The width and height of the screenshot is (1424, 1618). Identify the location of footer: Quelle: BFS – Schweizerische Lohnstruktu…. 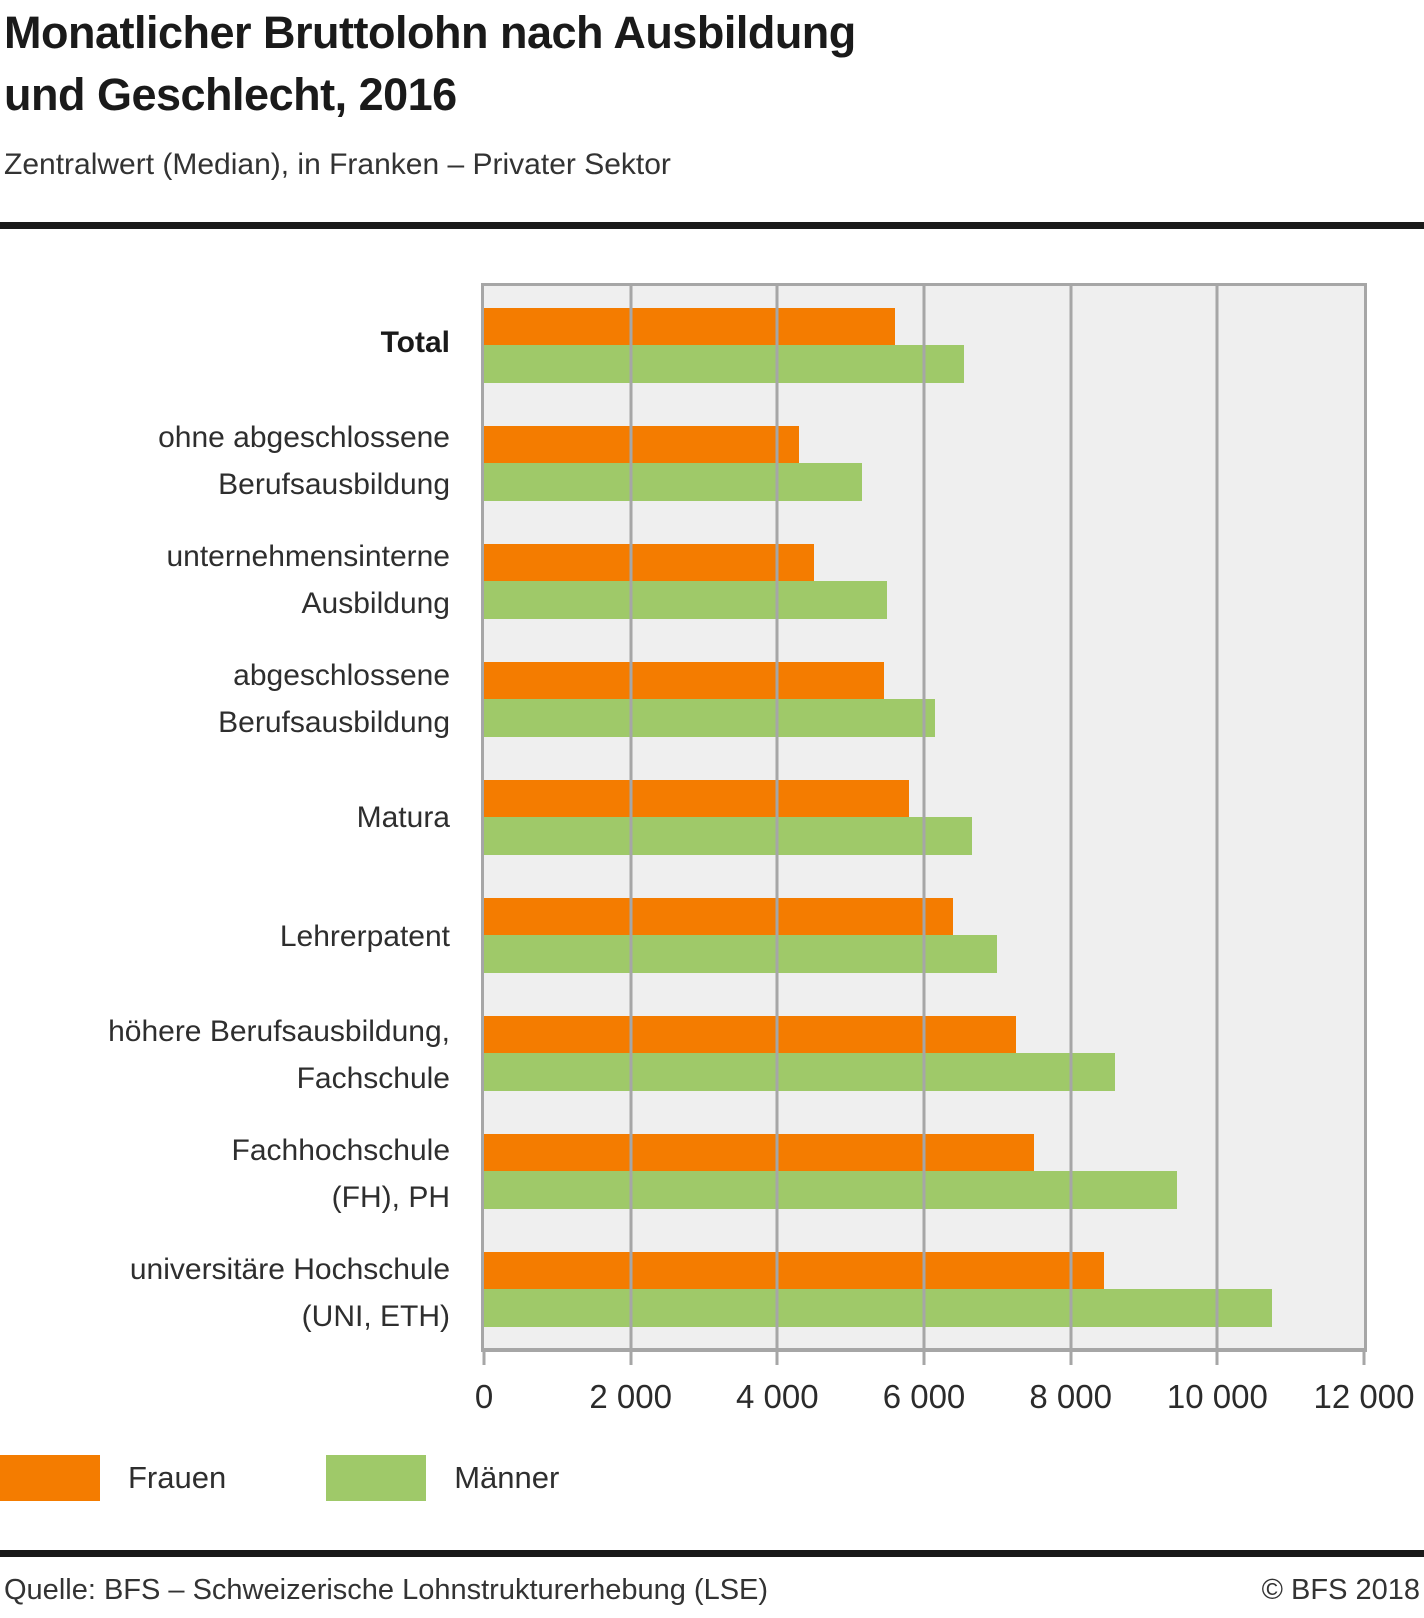
(712, 1590).